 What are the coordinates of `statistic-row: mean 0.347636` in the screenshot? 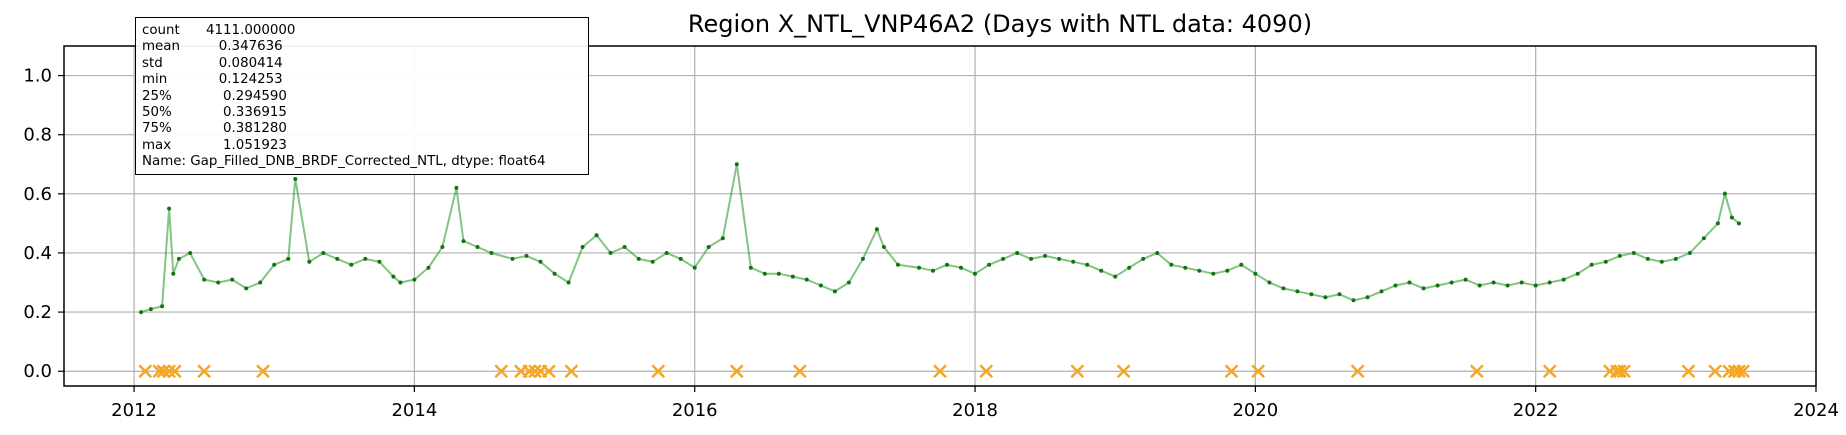 It's located at (362, 47).